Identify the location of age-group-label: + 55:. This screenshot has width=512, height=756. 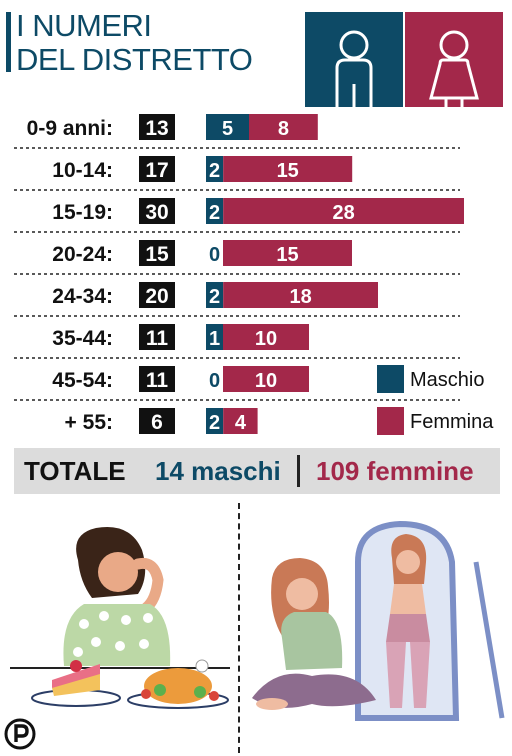
(89, 422).